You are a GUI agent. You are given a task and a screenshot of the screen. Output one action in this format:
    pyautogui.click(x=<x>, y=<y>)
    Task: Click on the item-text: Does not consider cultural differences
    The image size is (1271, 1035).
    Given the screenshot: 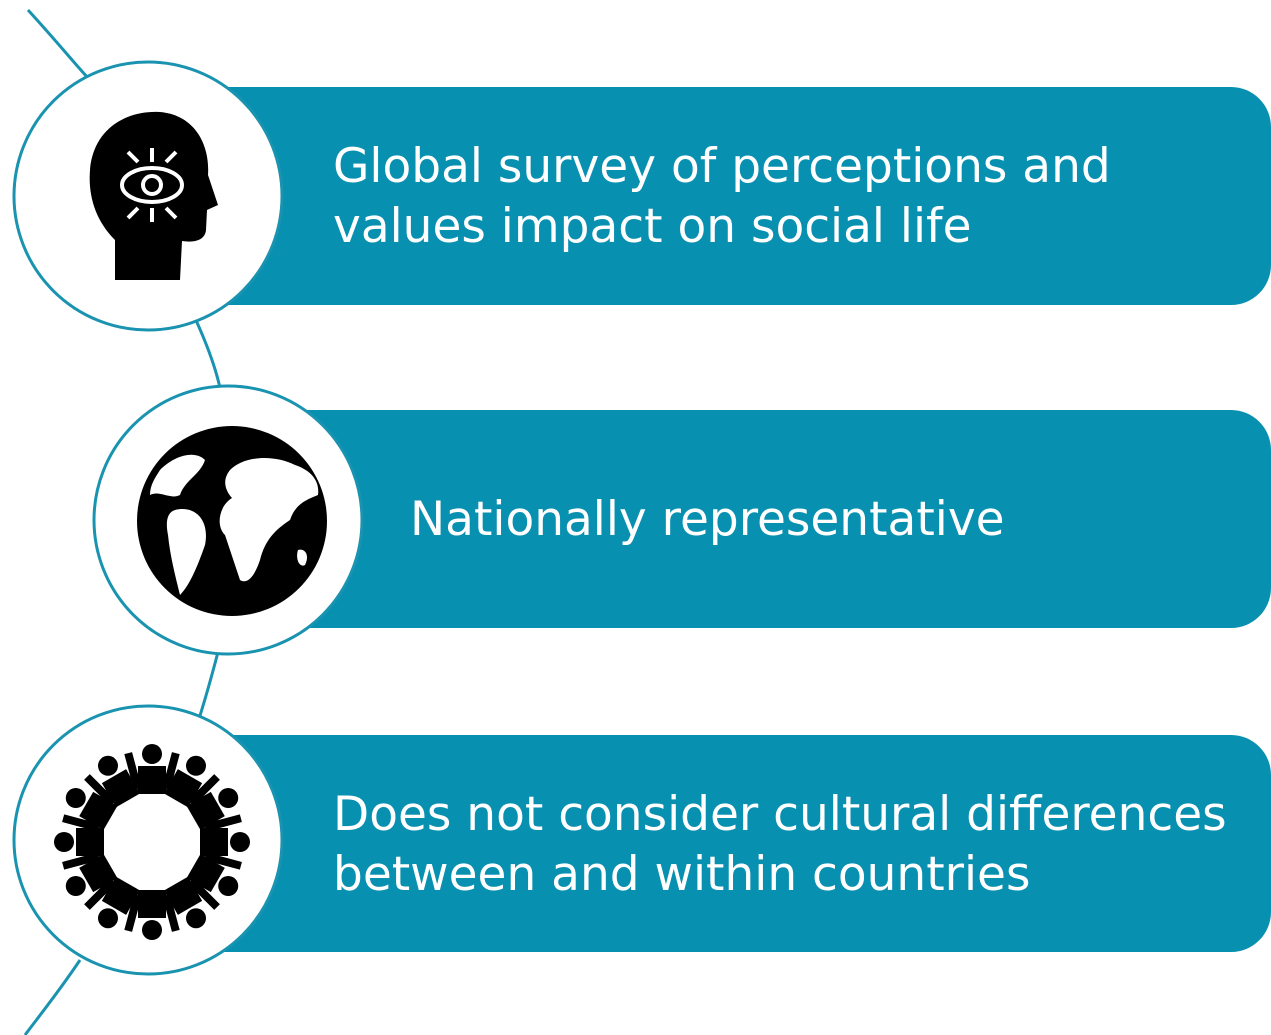 What is the action you would take?
    pyautogui.click(x=780, y=814)
    